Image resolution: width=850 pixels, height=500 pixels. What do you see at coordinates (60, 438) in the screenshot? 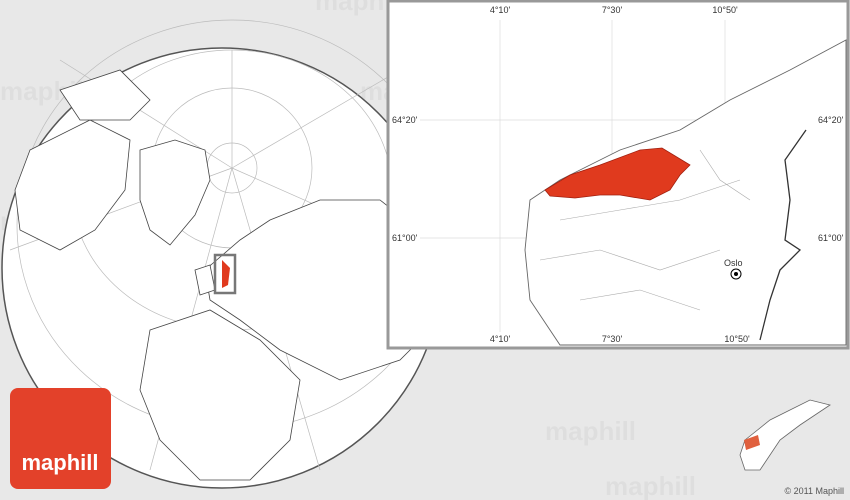
I see `logo: maphill` at bounding box center [60, 438].